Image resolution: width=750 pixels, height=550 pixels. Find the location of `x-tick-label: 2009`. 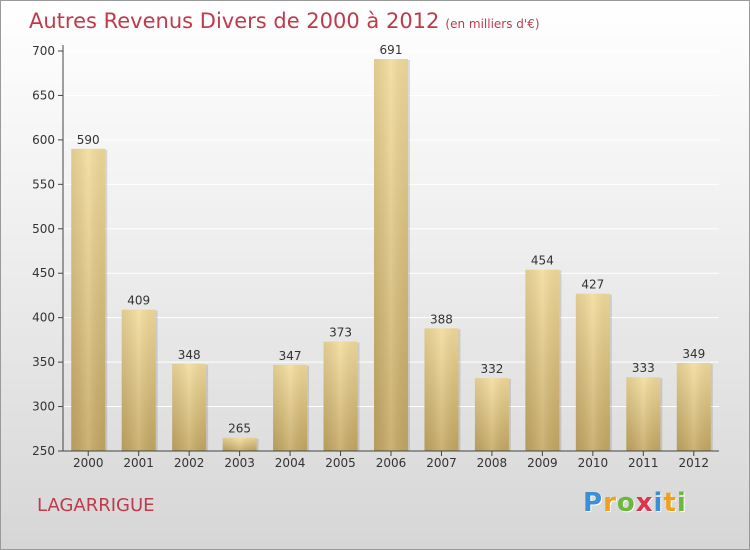

x-tick-label: 2009 is located at coordinates (542, 463).